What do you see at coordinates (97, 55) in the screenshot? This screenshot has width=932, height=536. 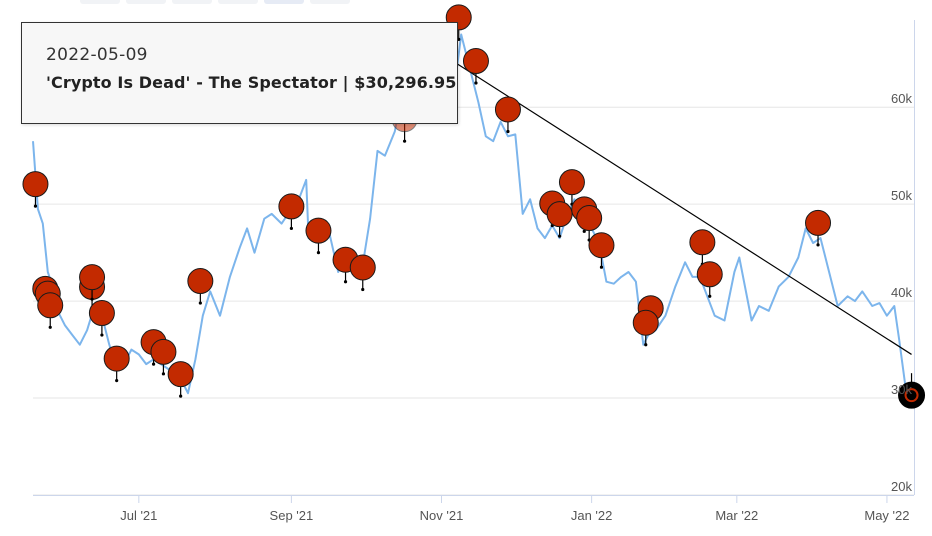 I see `tooltip-date: 2022-05-09` at bounding box center [97, 55].